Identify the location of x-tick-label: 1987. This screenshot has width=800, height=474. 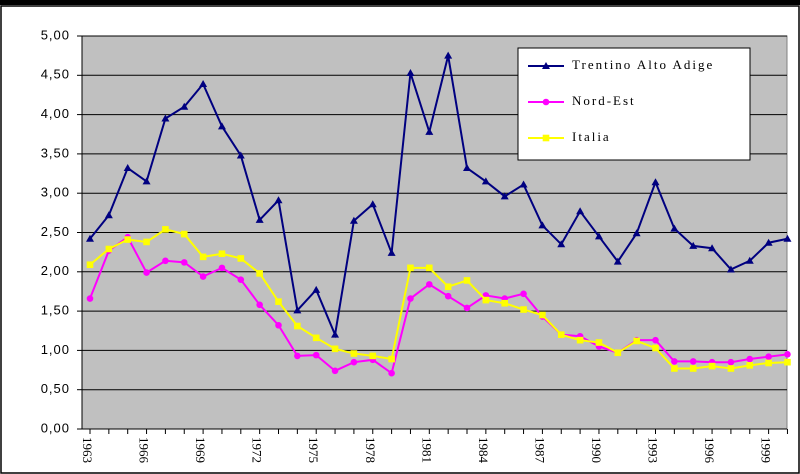
(539, 450).